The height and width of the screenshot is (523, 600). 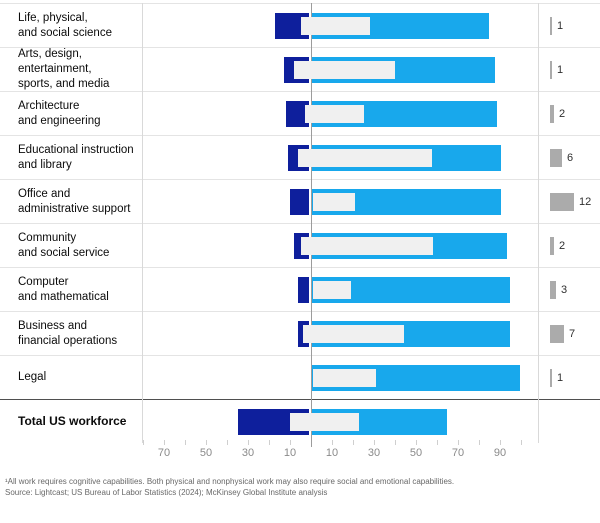 What do you see at coordinates (47, 237) in the screenshot?
I see `row-label-line: Community` at bounding box center [47, 237].